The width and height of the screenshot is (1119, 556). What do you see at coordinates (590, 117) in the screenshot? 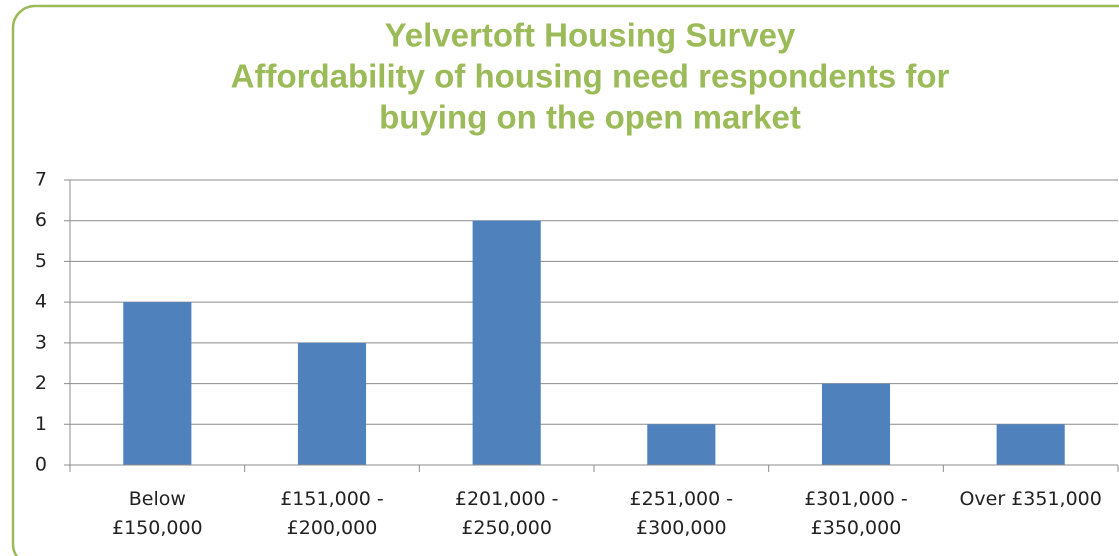
I see `chart-title: buying on the open market` at bounding box center [590, 117].